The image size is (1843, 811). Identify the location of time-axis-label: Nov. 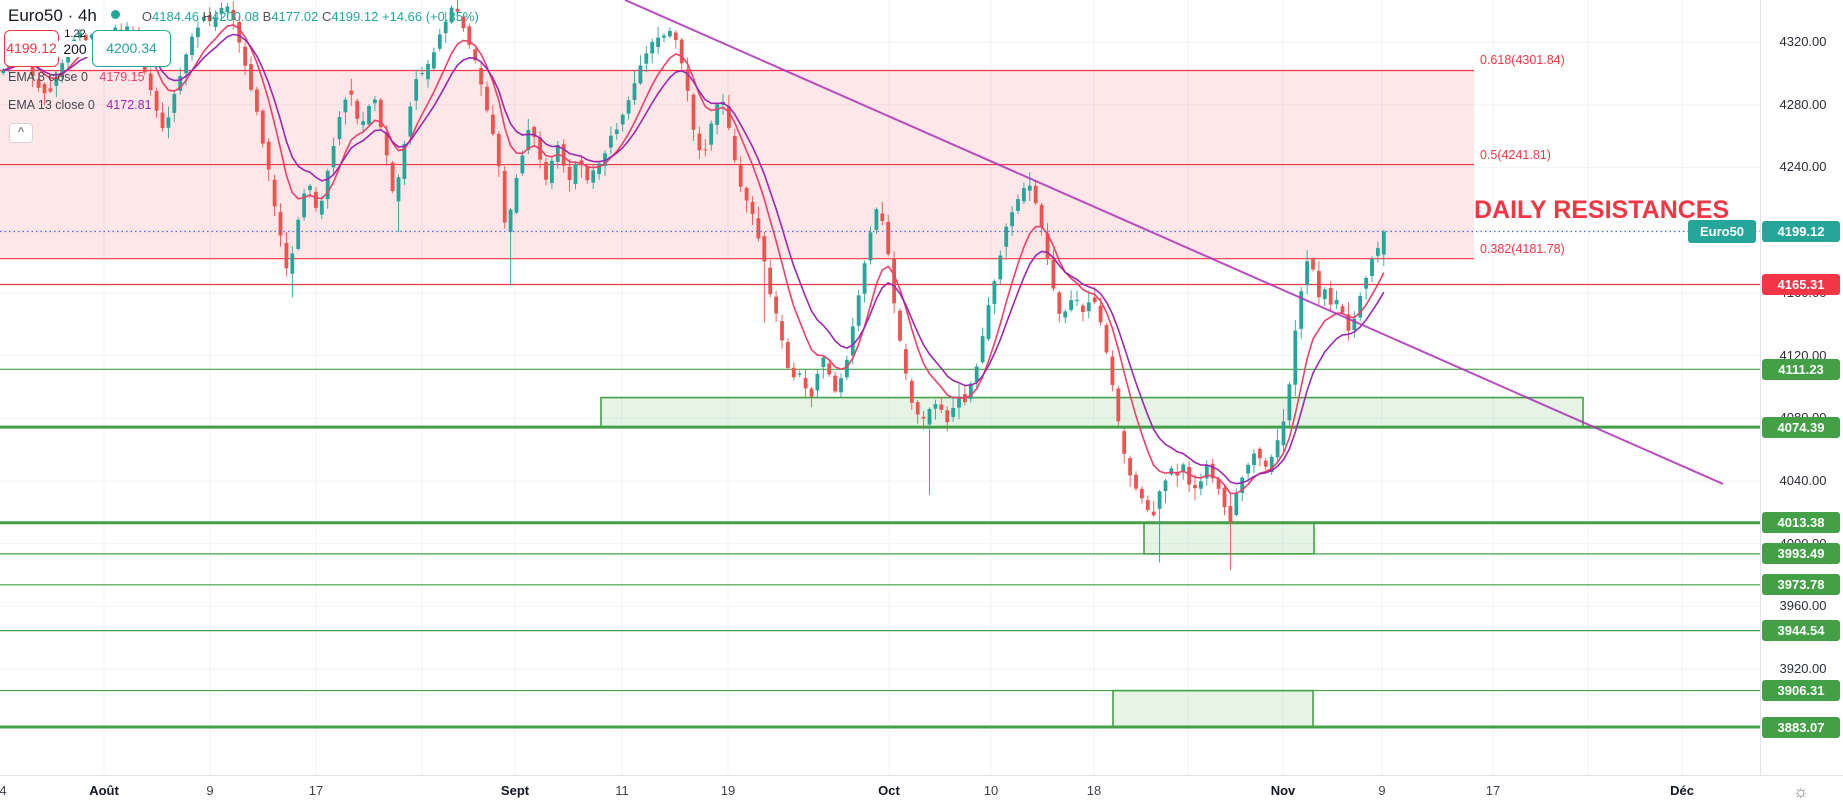
(1283, 790).